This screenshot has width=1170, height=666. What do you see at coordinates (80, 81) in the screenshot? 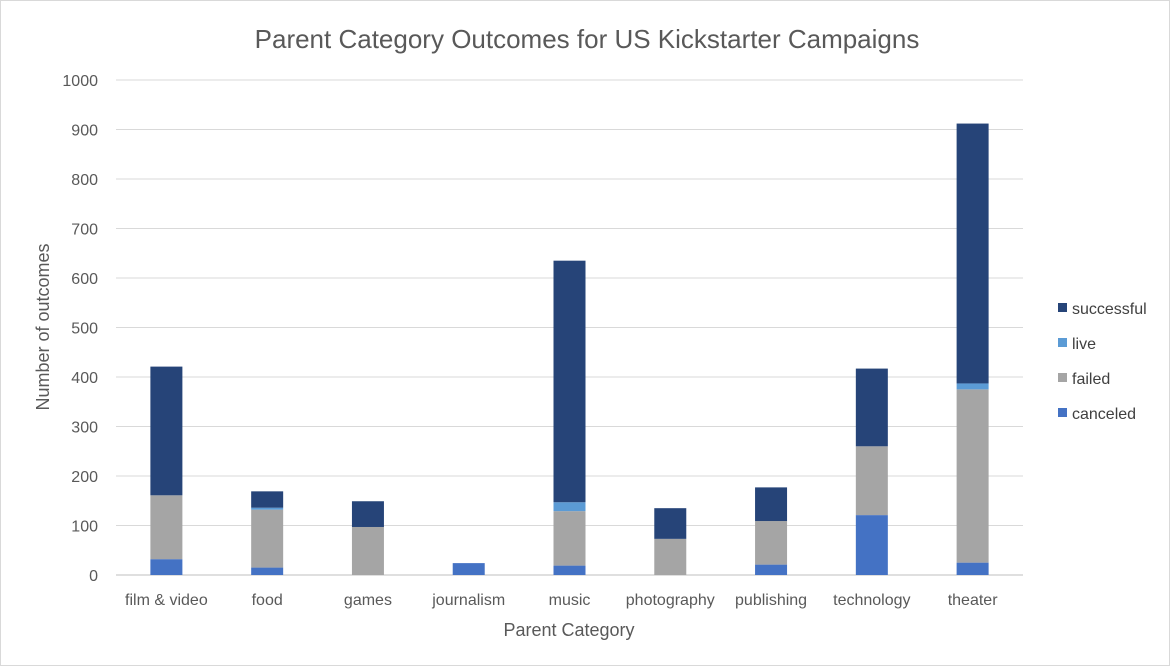
I see `y-tick-label: 1000` at bounding box center [80, 81].